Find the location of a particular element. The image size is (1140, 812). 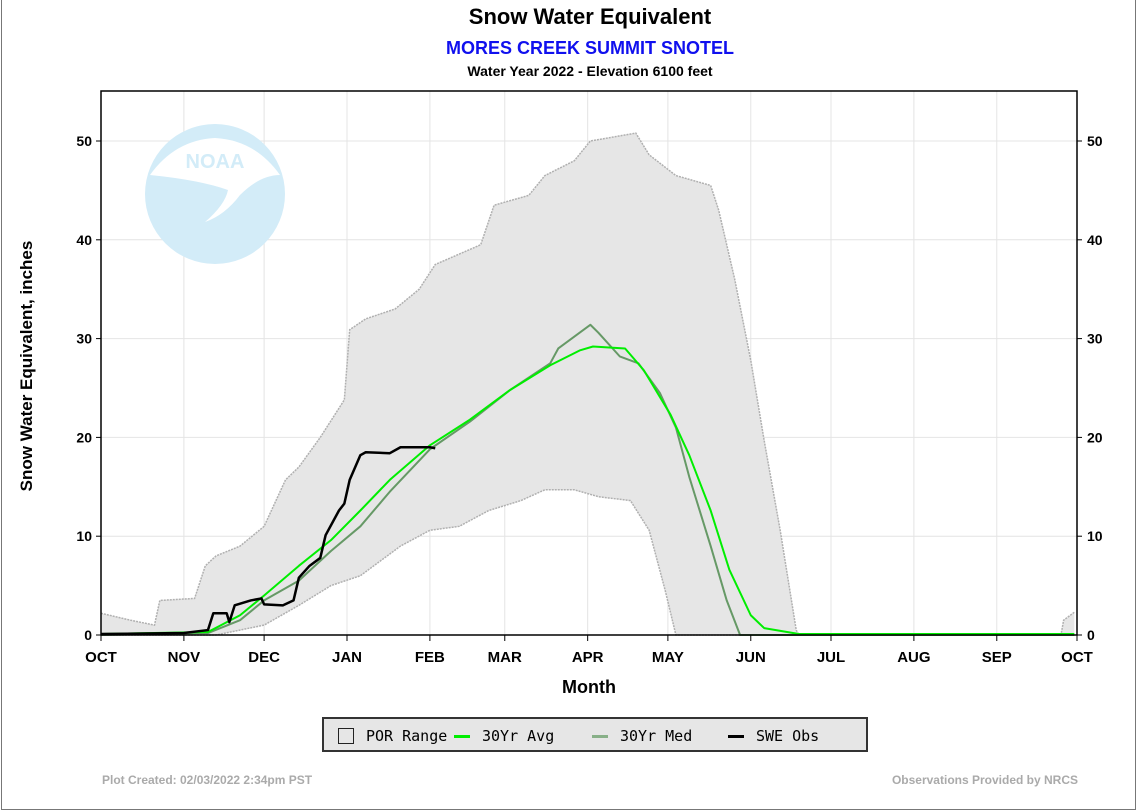

legend: POR Range 30Yr Avg 30Yr Med SWE Obs is located at coordinates (595, 734).